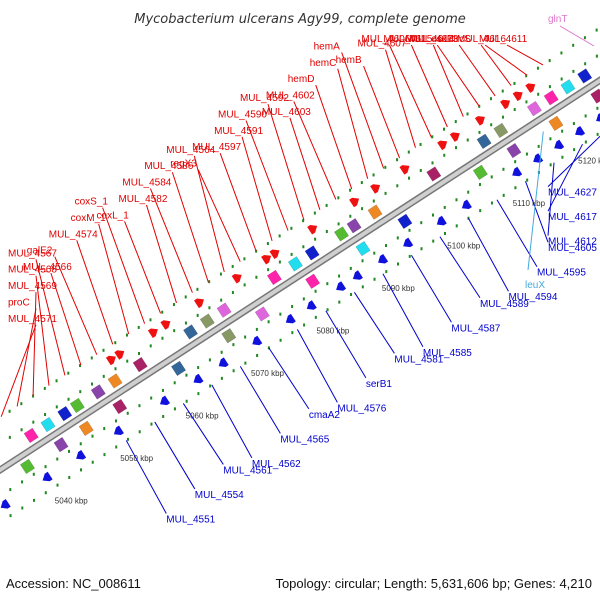 This screenshot has height=600, width=600. I want to click on forward-gene-label: coxL_1, so click(113, 215).